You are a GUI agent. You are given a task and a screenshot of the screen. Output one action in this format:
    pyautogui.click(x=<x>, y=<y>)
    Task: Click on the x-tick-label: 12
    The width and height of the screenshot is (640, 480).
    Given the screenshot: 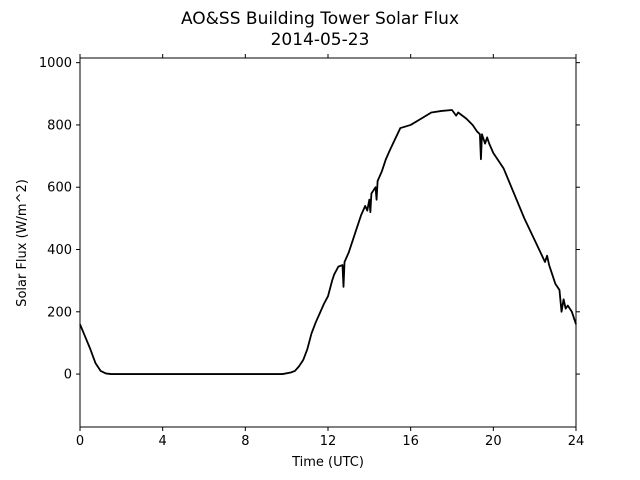 What is the action you would take?
    pyautogui.click(x=328, y=441)
    